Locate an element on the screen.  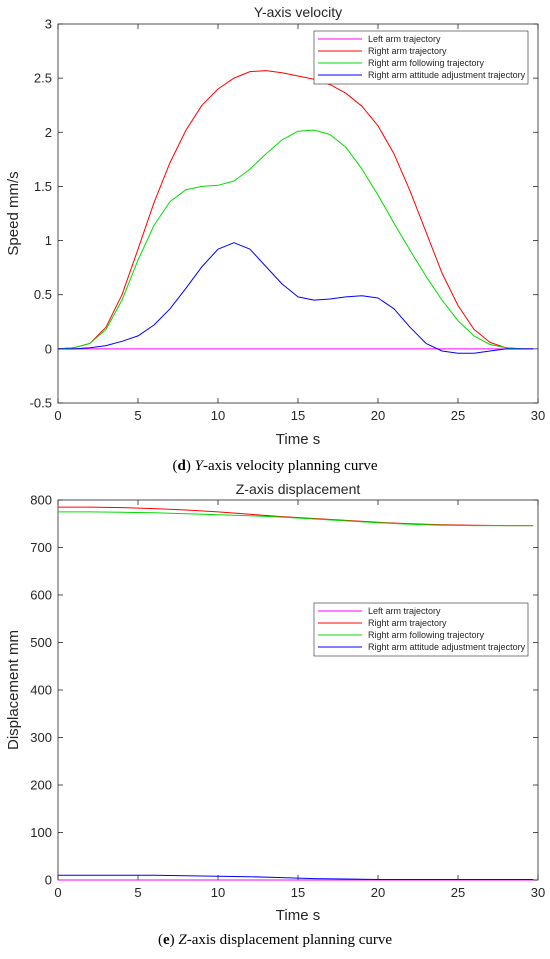
y-tick-label: 800 is located at coordinates (41, 500).